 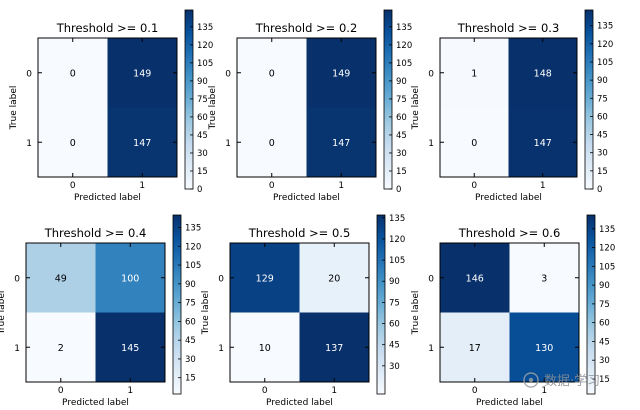 I want to click on cell-value-label: 146, so click(x=475, y=278).